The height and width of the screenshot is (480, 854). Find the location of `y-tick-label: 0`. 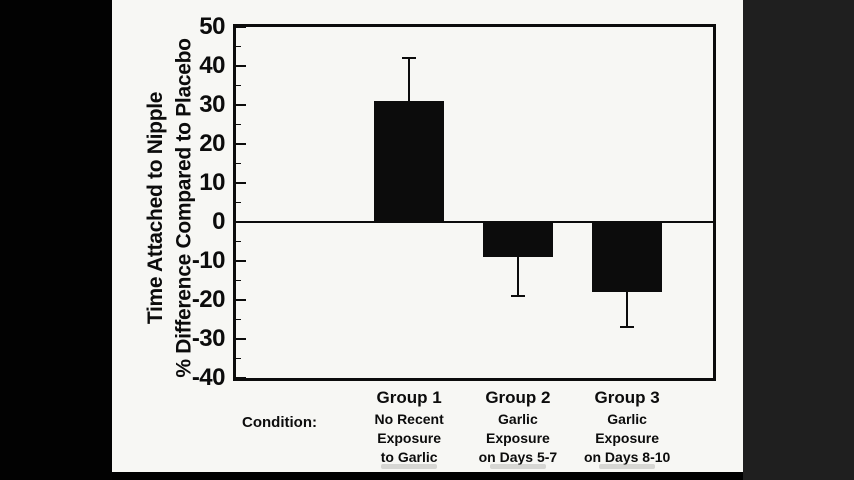

y-tick-label: 0 is located at coordinates (218, 221).